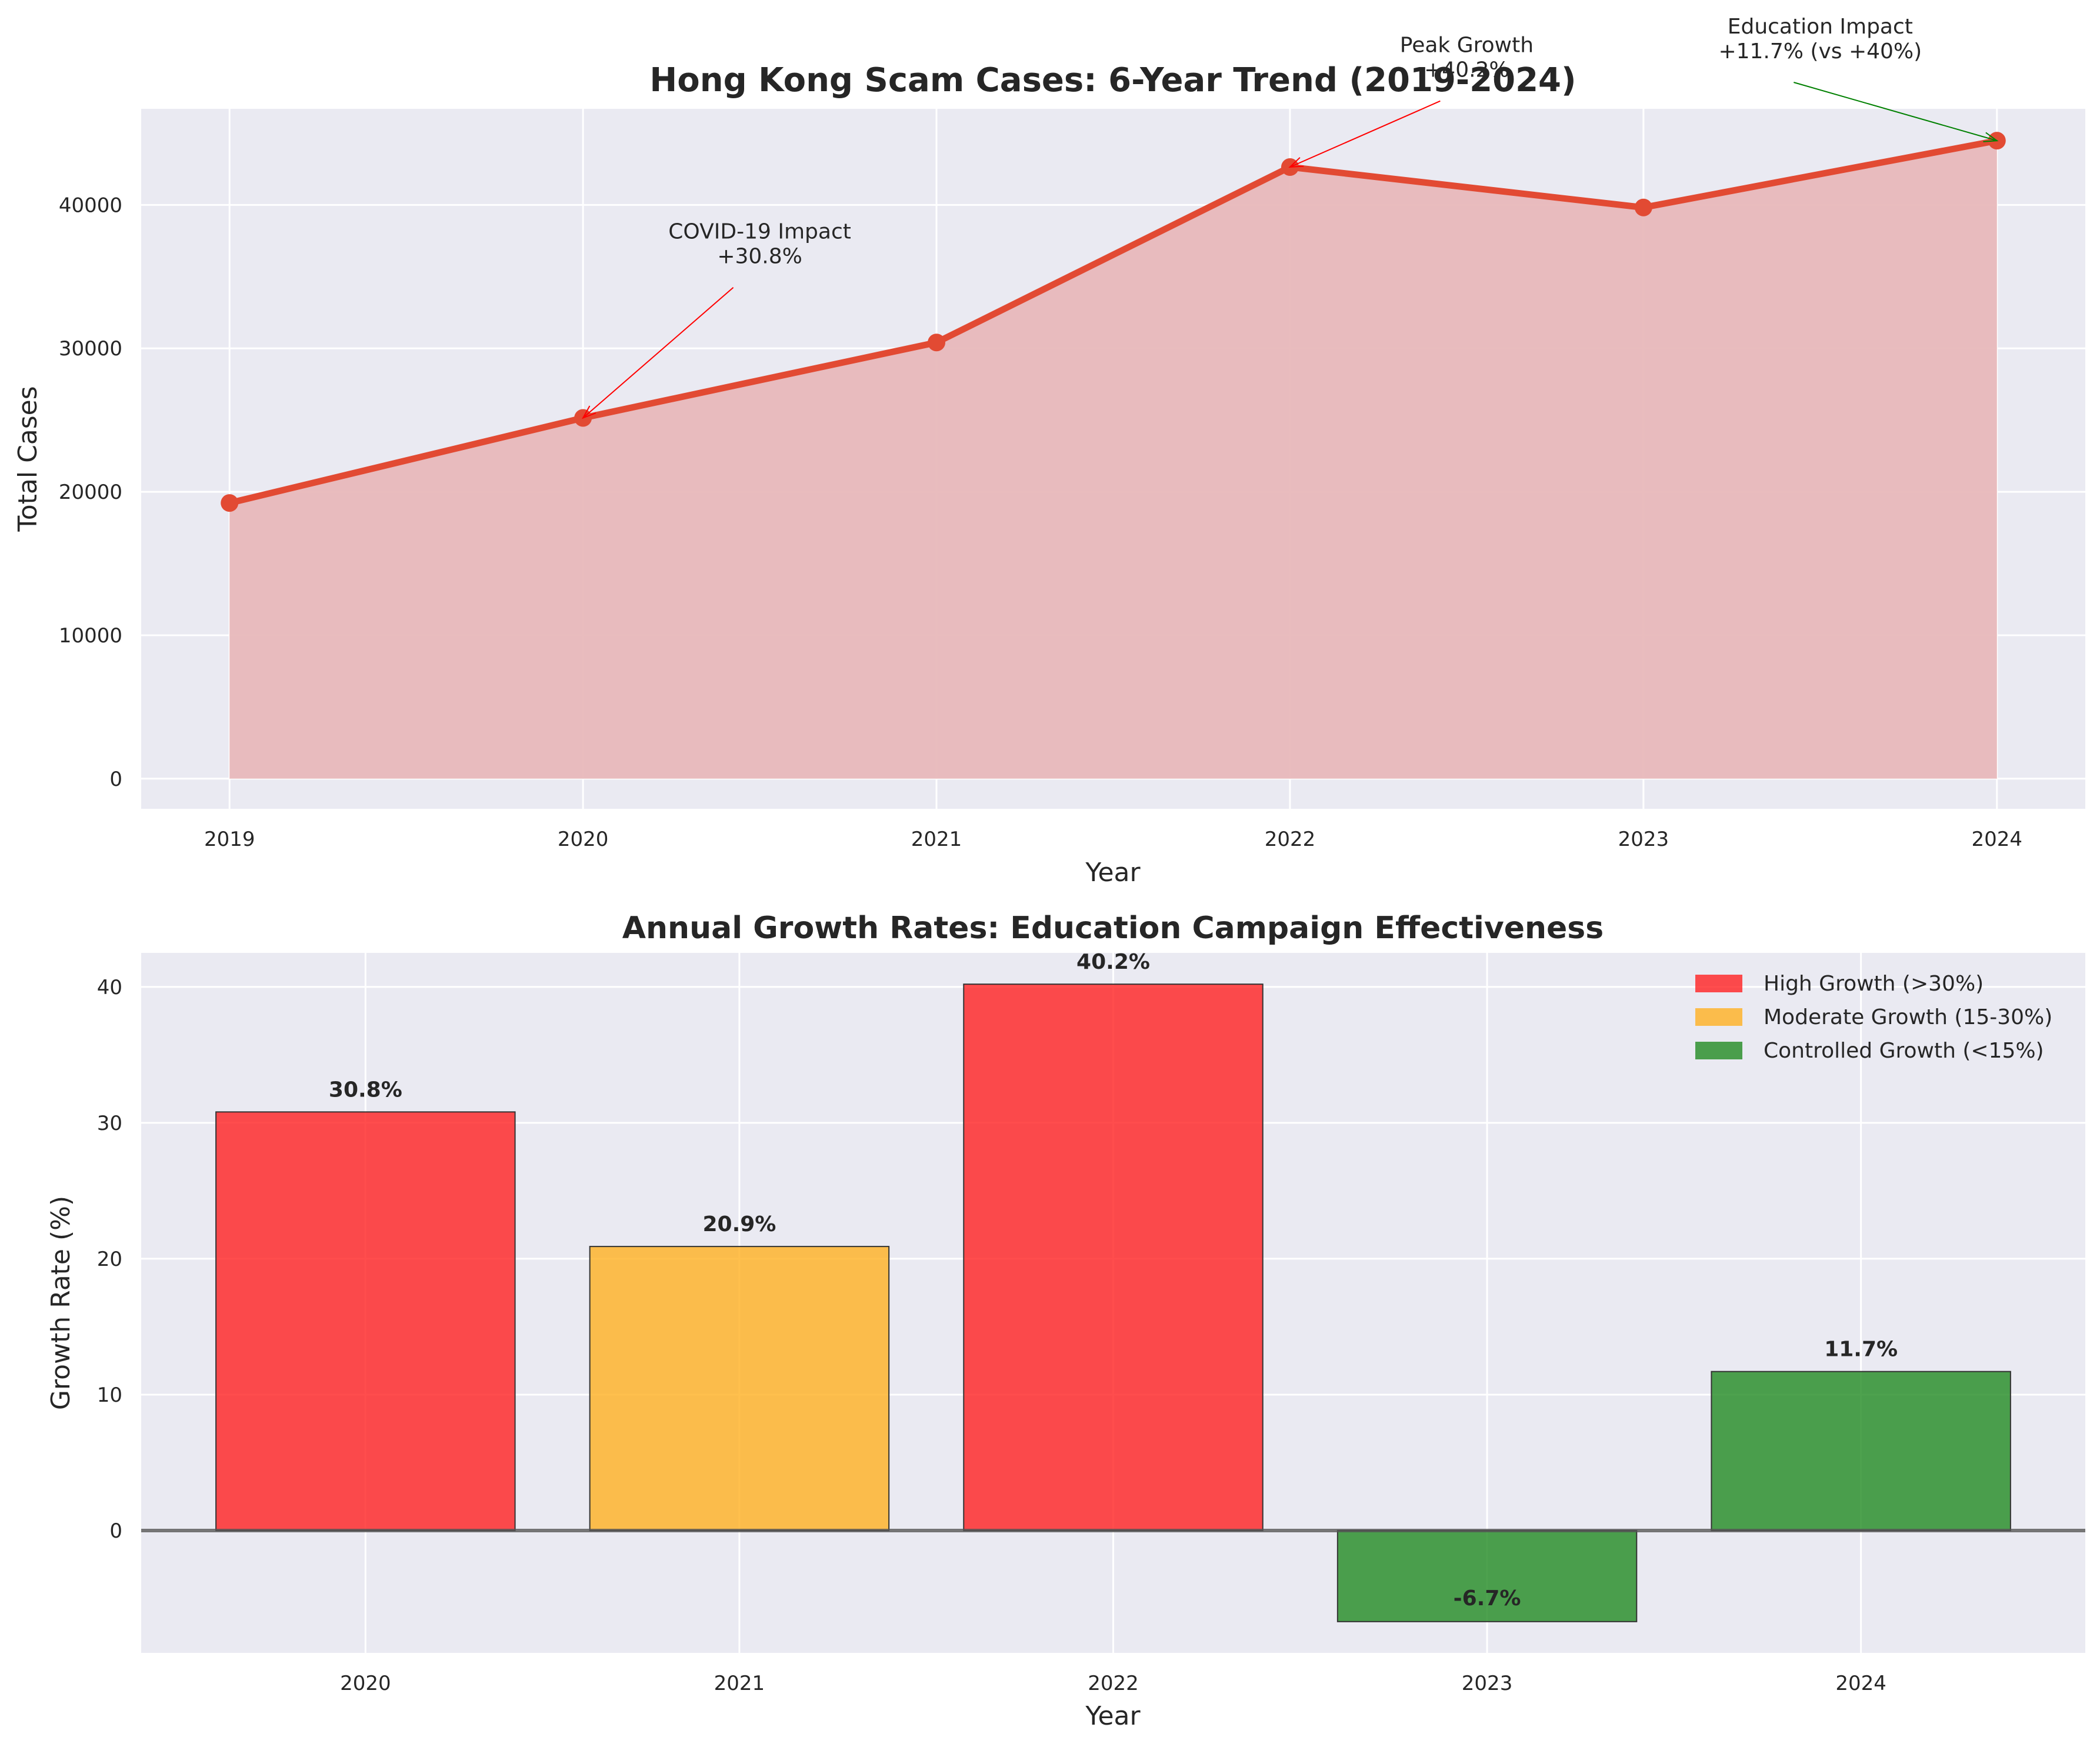  I want to click on bar-value-label: 11.7%, so click(1861, 1350).